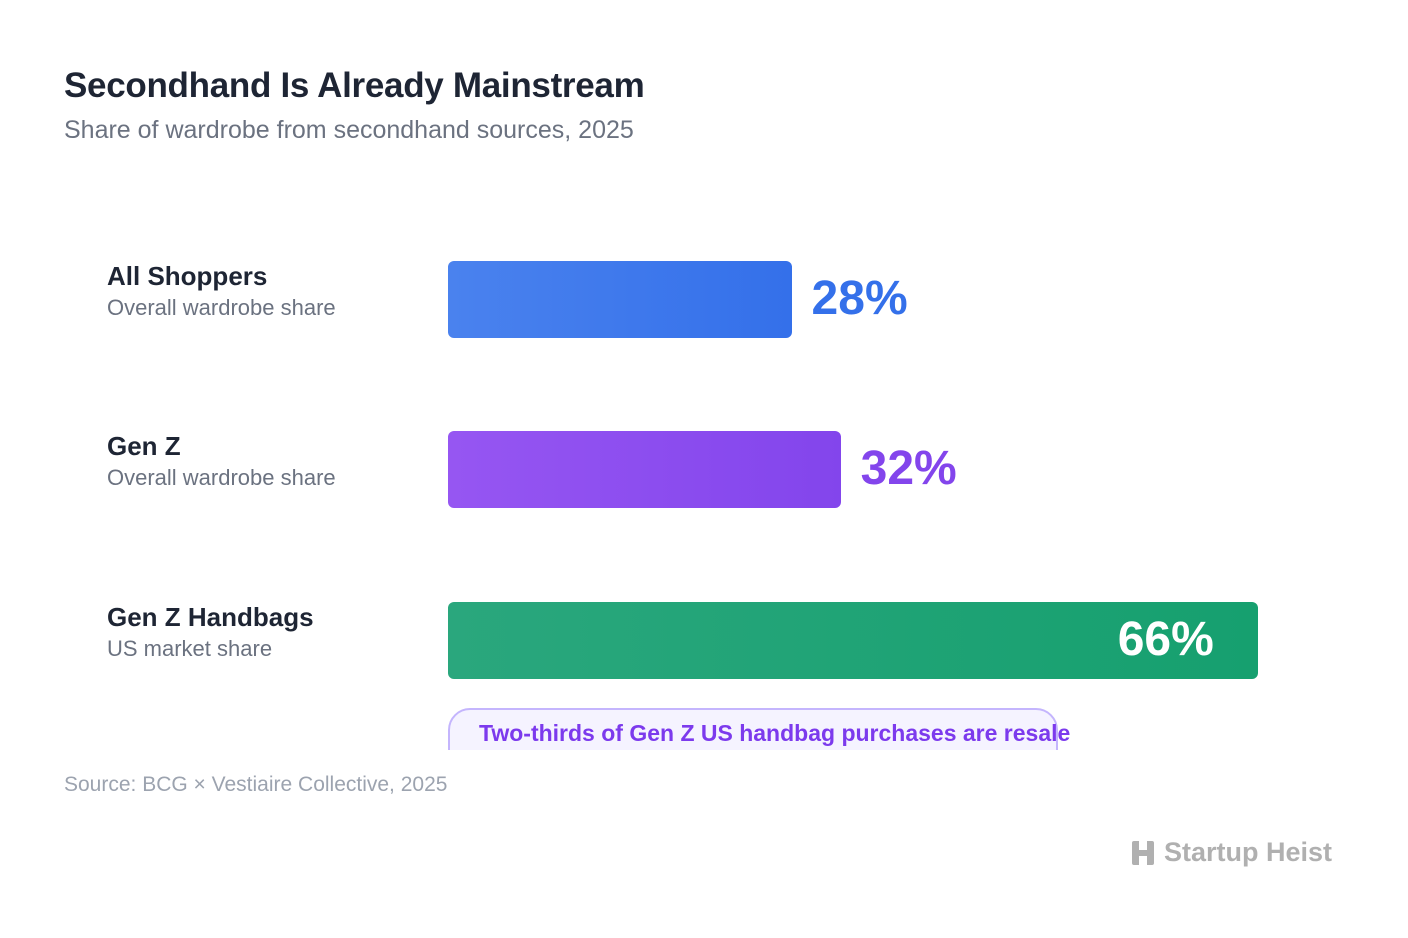 The width and height of the screenshot is (1408, 938). What do you see at coordinates (256, 784) in the screenshot?
I see `source-note: Source: BCG × Vestiaire Collective, 2025` at bounding box center [256, 784].